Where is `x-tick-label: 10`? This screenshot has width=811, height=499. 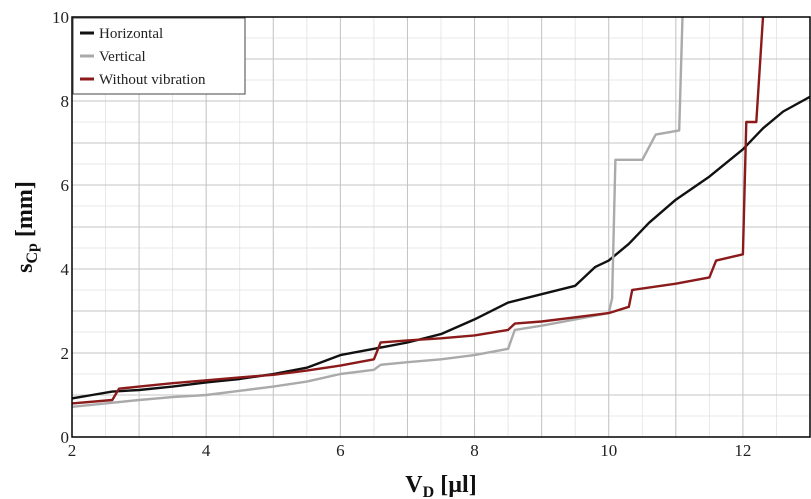
x-tick-label: 10 is located at coordinates (608, 450).